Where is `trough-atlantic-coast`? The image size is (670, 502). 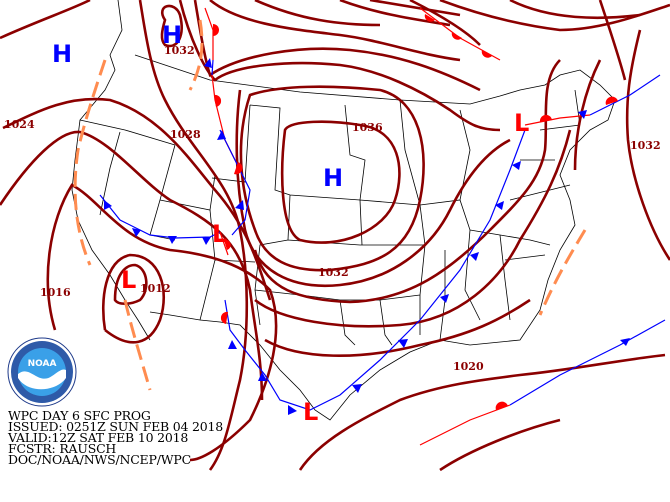 trough-atlantic-coast is located at coordinates (562, 272).